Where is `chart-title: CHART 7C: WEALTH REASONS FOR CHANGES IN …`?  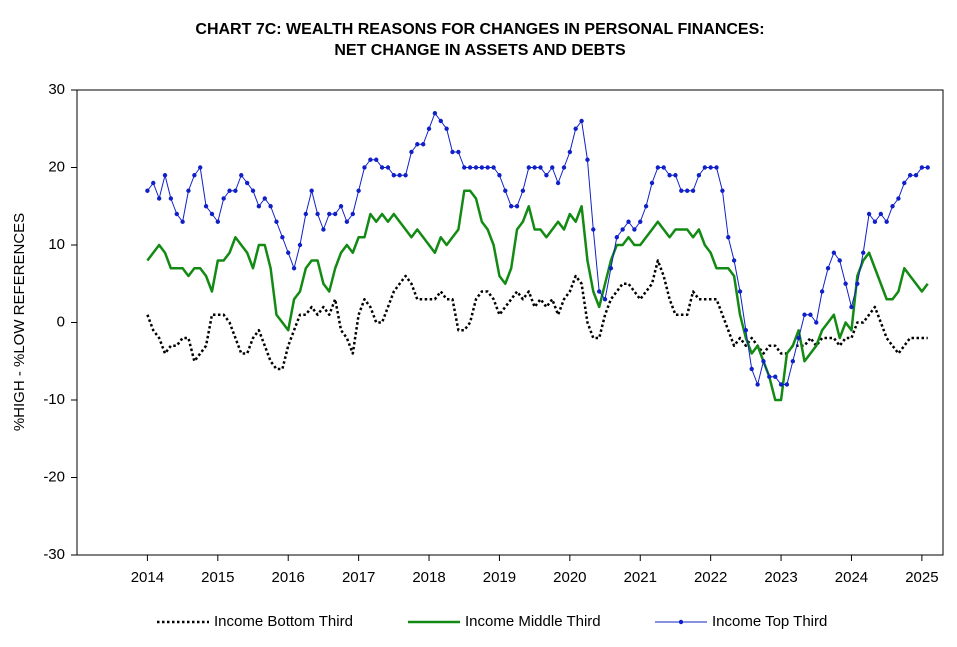 chart-title: CHART 7C: WEALTH REASONS FOR CHANGES IN … is located at coordinates (479, 29).